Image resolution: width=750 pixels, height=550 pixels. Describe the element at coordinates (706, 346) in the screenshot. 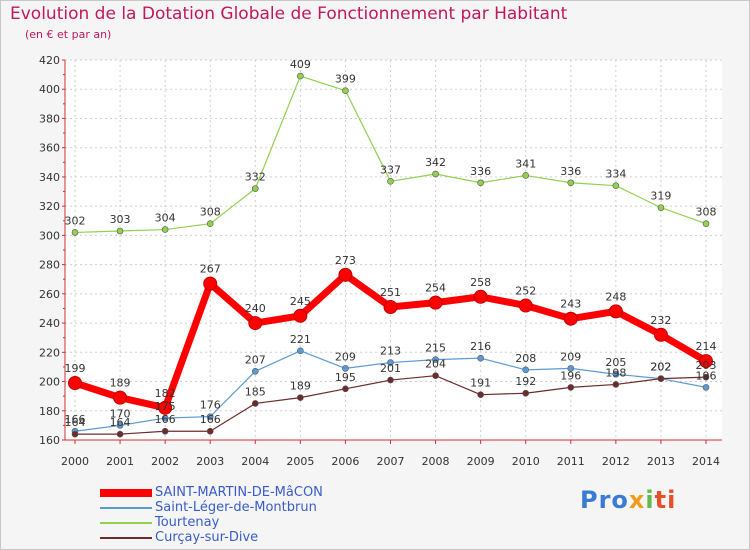

I see `data-label-saint-martin-de-macon: 214` at that location.